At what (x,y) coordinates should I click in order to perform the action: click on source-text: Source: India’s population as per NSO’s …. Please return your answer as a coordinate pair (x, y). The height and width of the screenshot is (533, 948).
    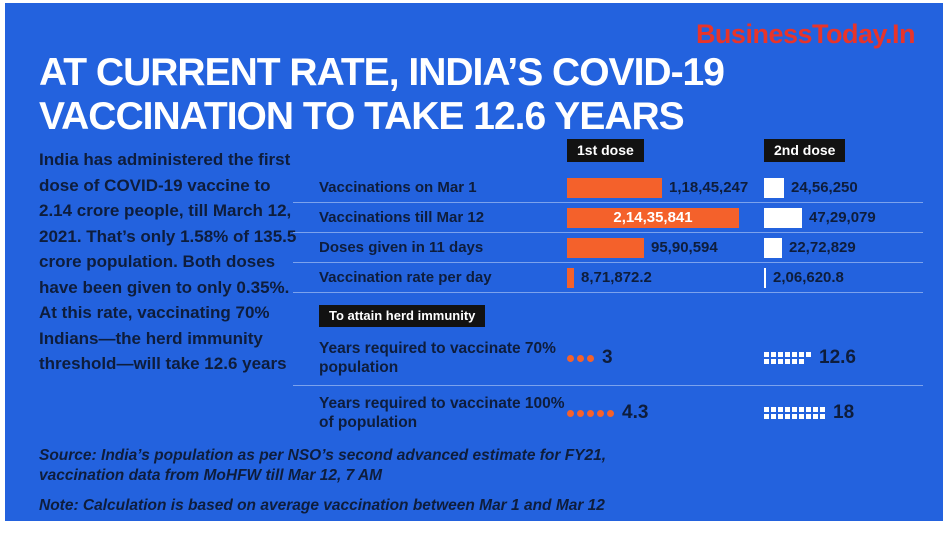
    Looking at the image, I should click on (323, 466).